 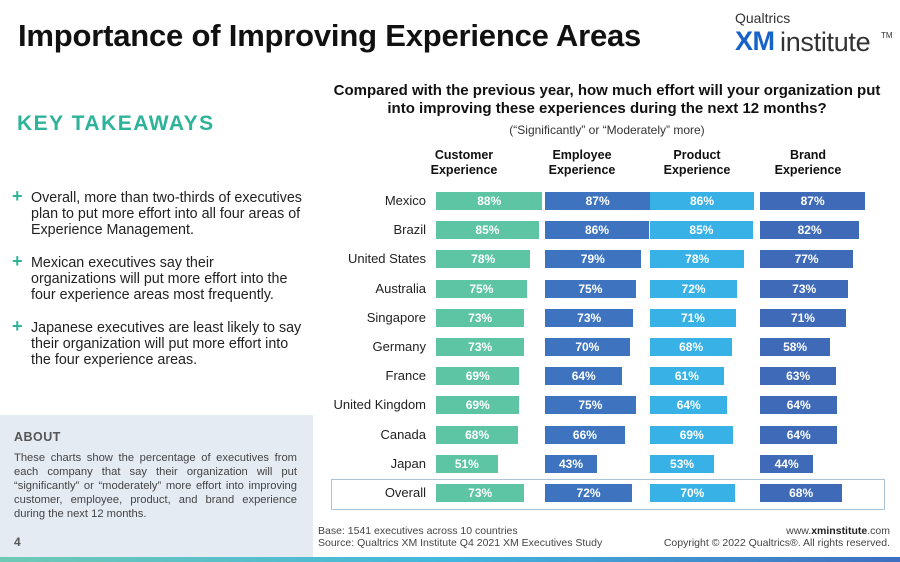 I want to click on bar-product-experience-overall, so click(x=692, y=493).